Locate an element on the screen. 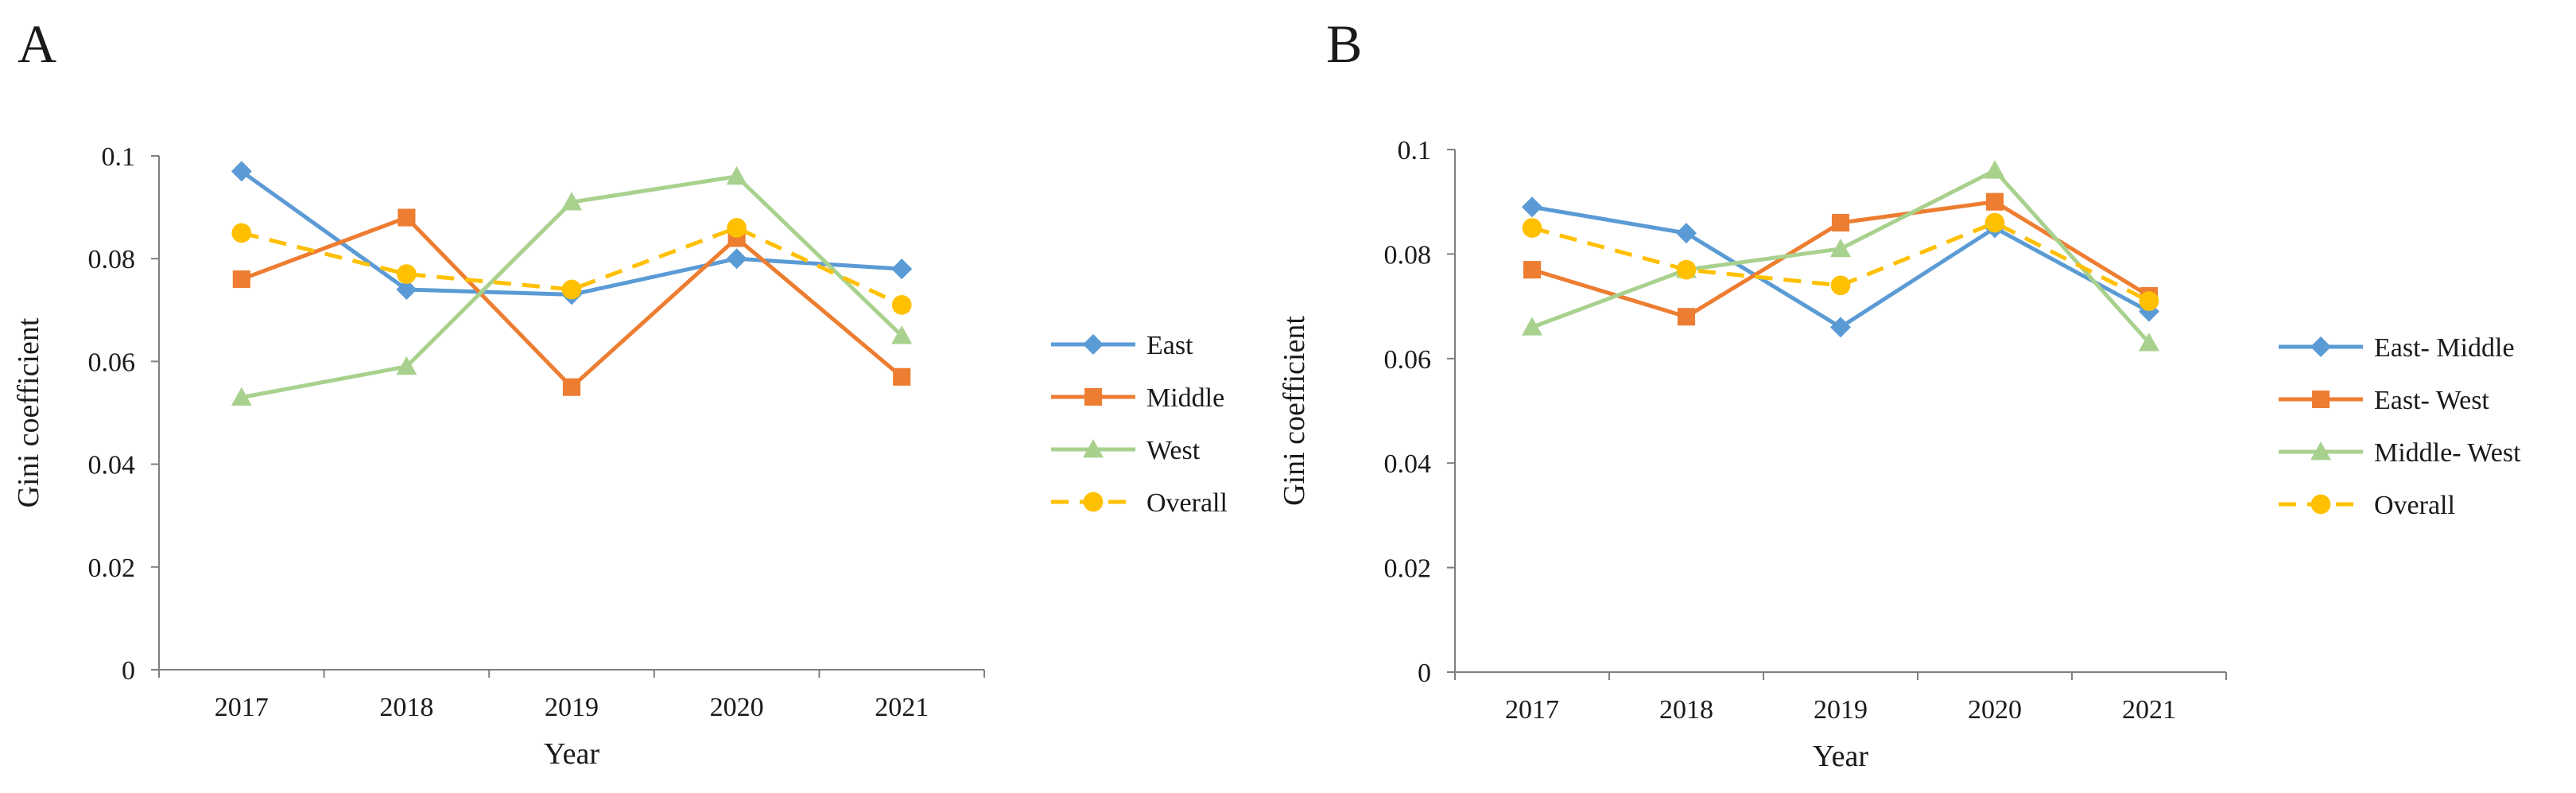 The height and width of the screenshot is (793, 2576). legend: East Middle West Overall is located at coordinates (1139, 424).